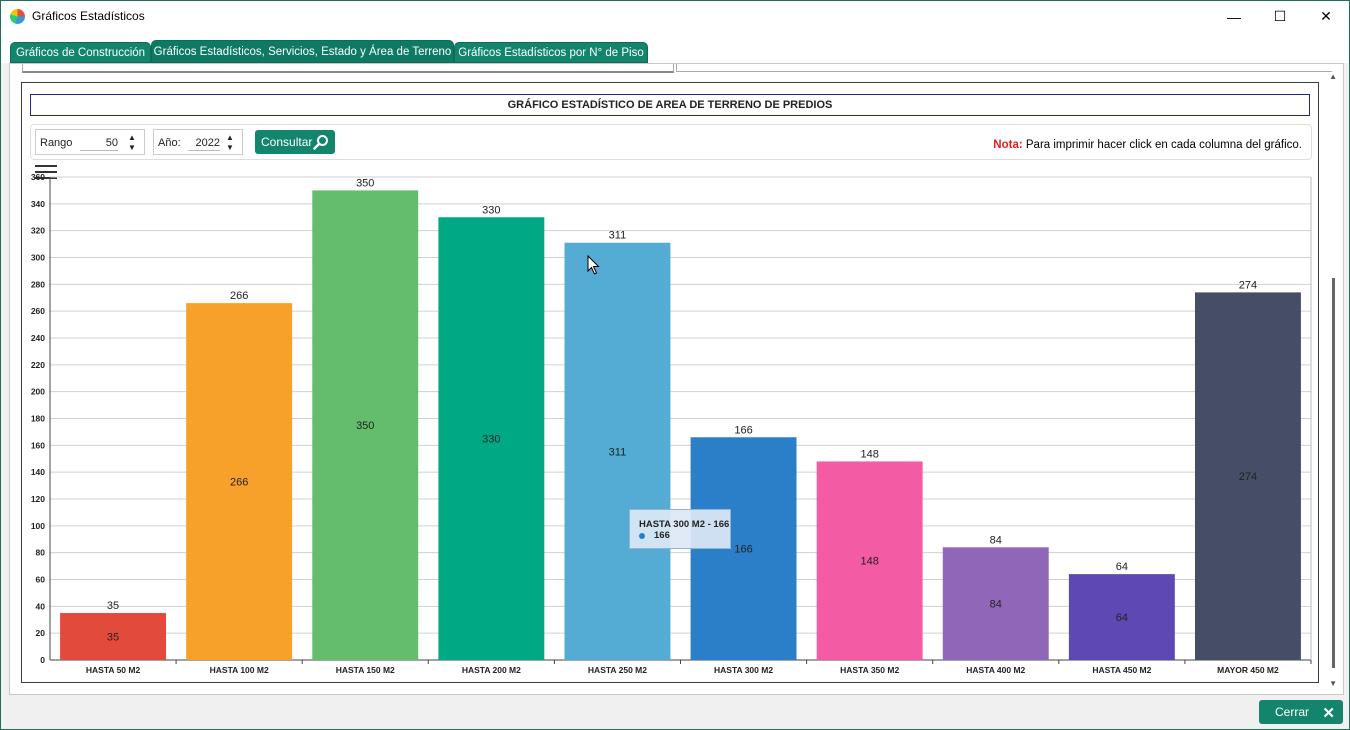 This screenshot has height=730, width=1350. I want to click on scroll-up-arrow-icon: ▲, so click(1333, 76).